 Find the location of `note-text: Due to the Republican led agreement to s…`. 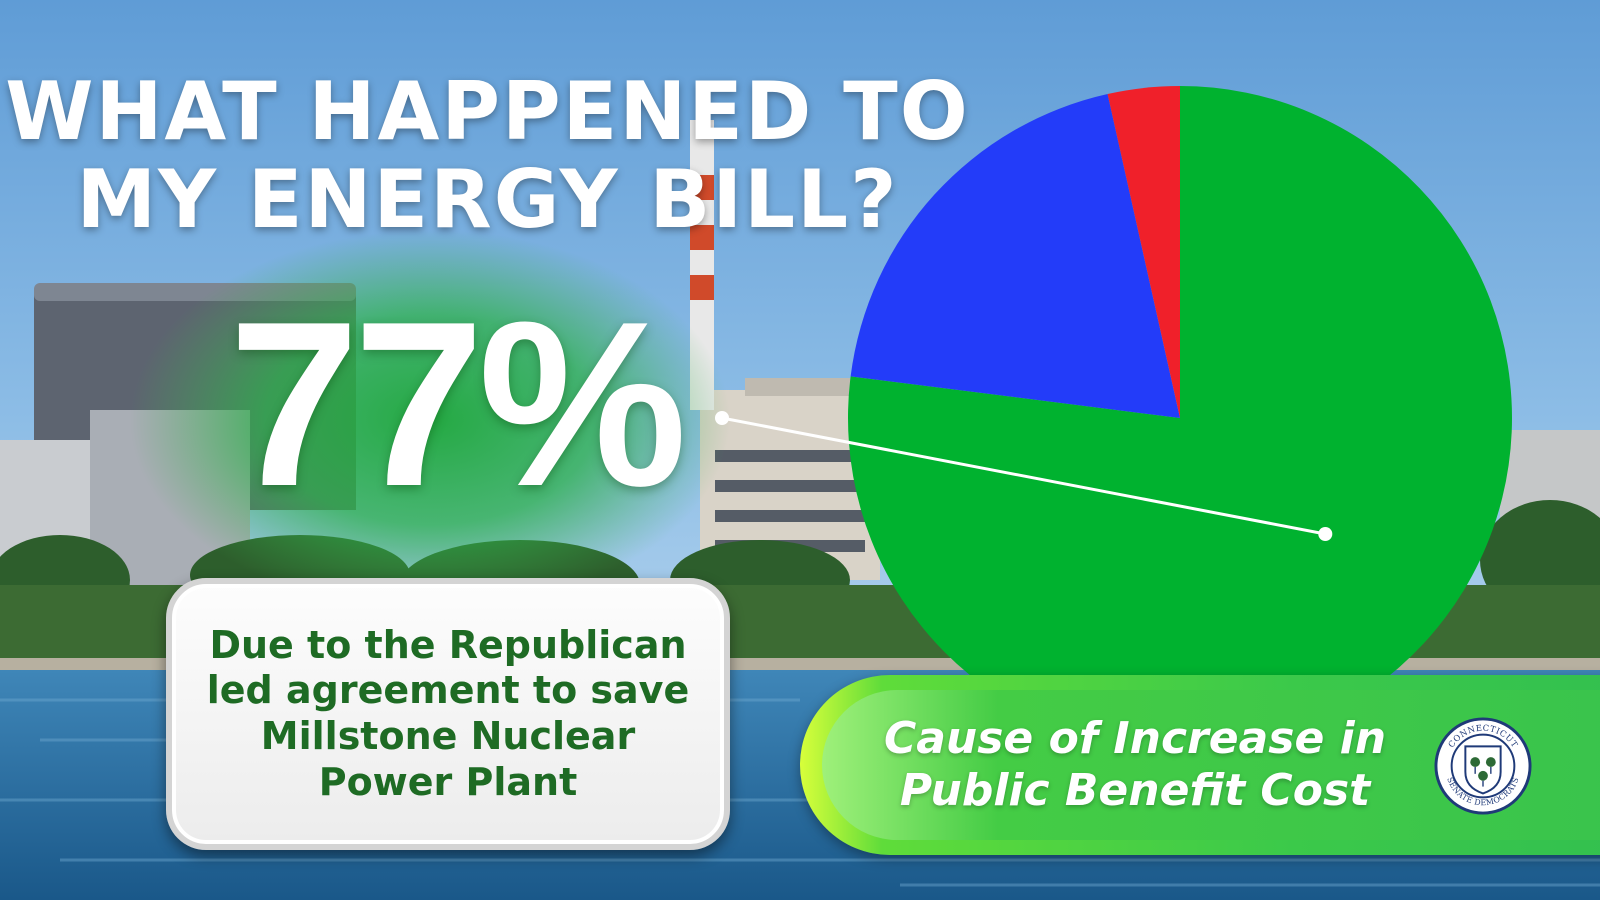

note-text: Due to the Republican led agreement to s… is located at coordinates (448, 713).